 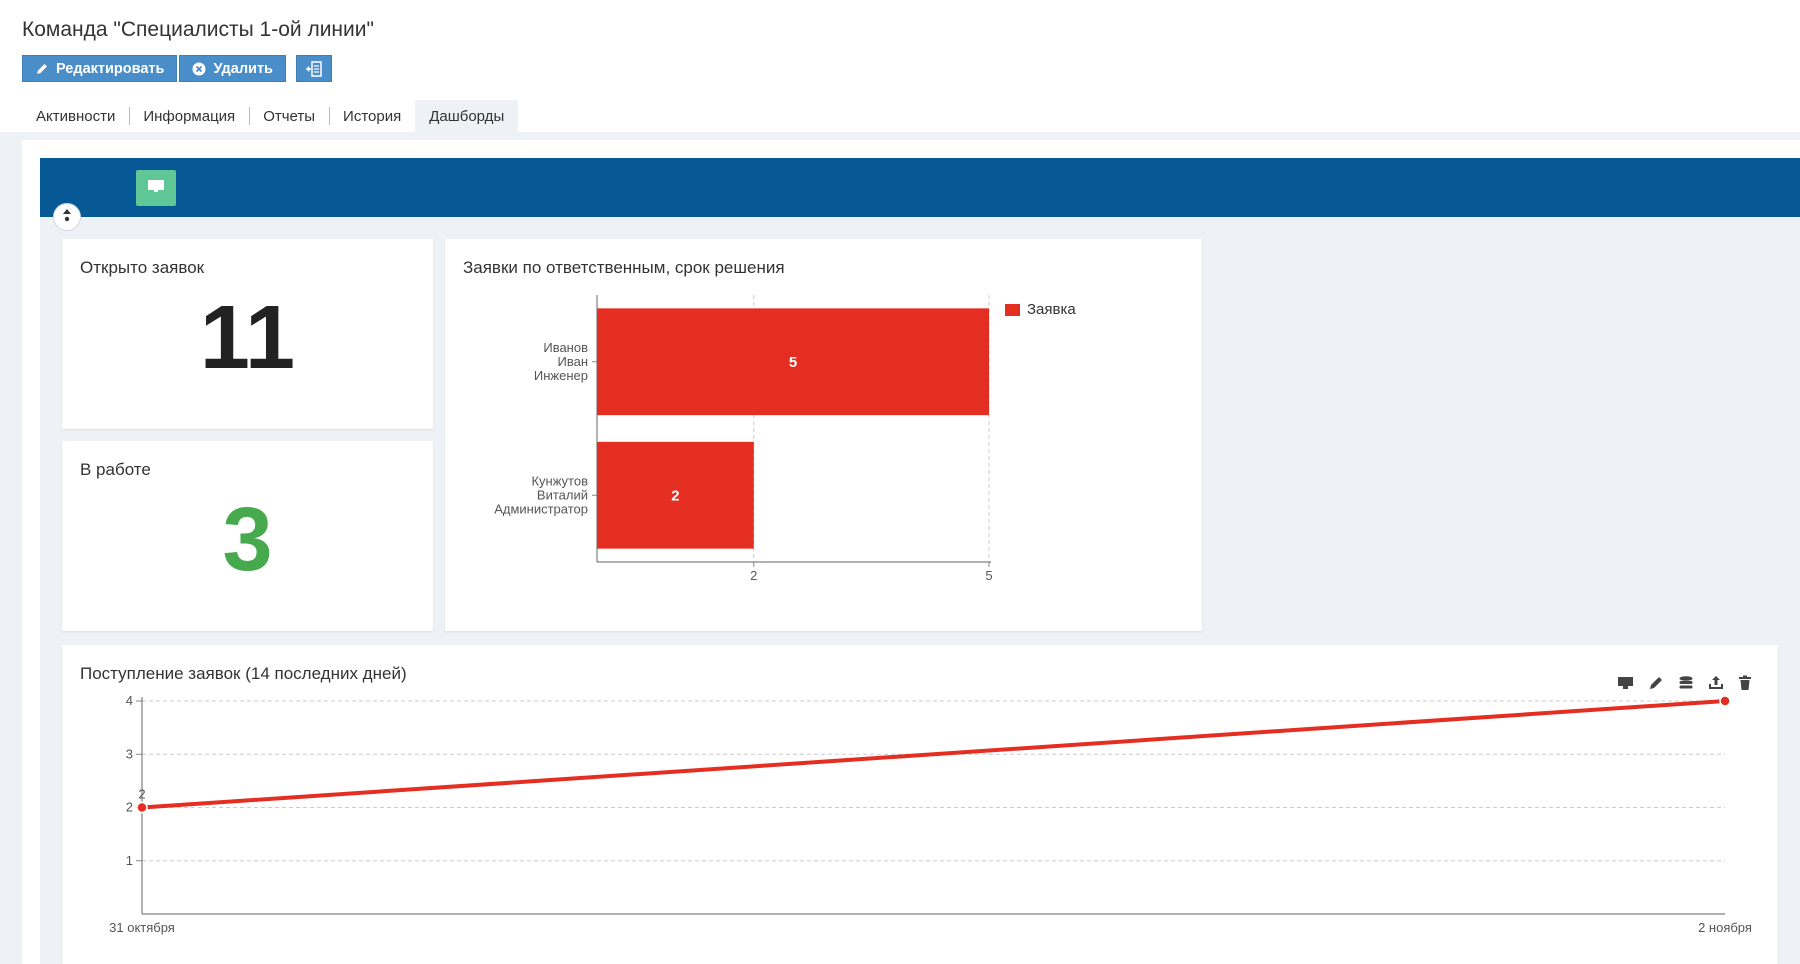 I want to click on y-tick-label: 4, so click(x=129, y=700).